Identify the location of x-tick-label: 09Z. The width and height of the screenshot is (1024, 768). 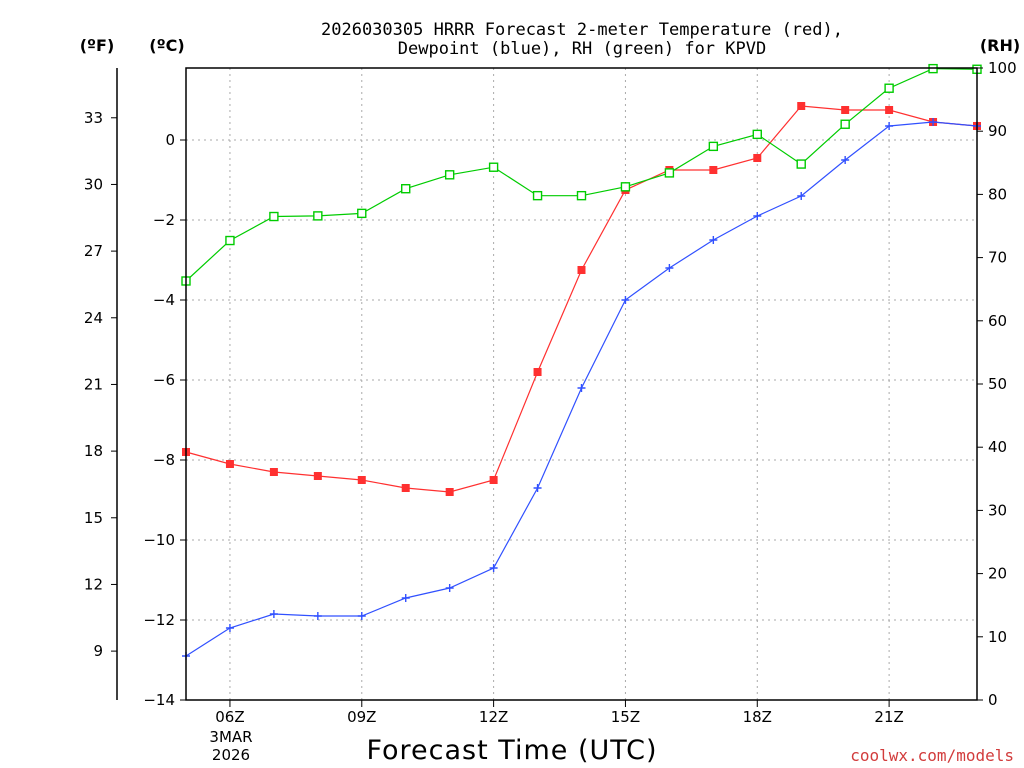
(361, 717).